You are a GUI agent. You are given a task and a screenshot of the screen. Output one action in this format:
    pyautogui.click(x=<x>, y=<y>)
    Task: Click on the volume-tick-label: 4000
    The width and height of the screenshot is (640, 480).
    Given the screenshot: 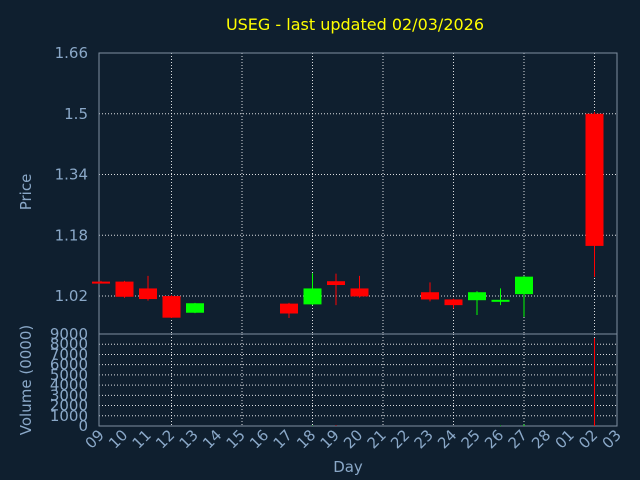 What is the action you would take?
    pyautogui.click(x=69, y=385)
    